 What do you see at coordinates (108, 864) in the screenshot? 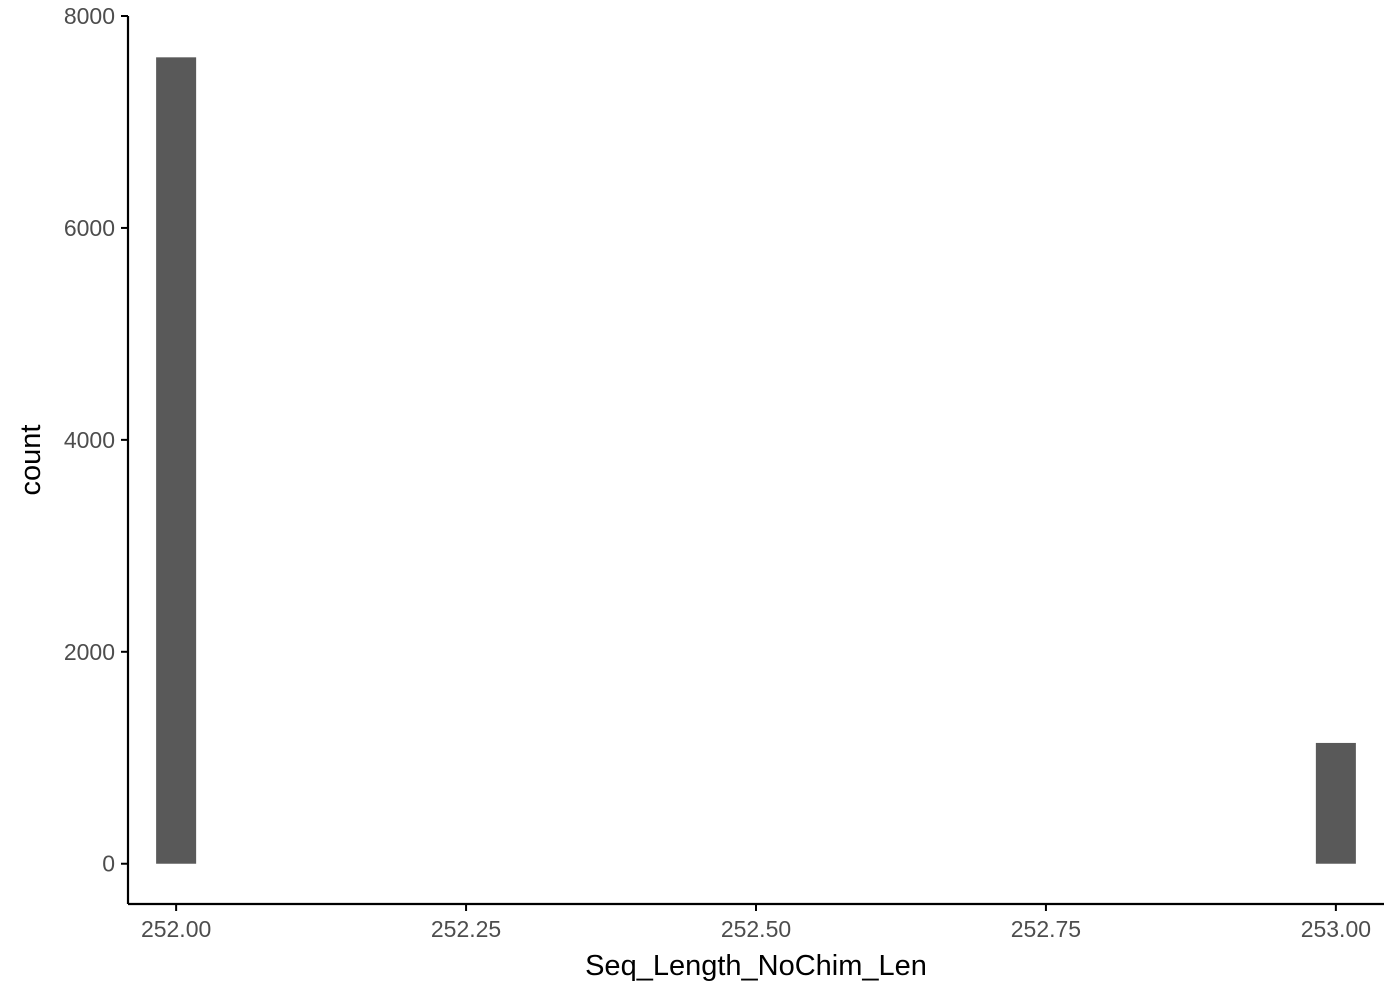
I see `y-tick-label: 0` at bounding box center [108, 864].